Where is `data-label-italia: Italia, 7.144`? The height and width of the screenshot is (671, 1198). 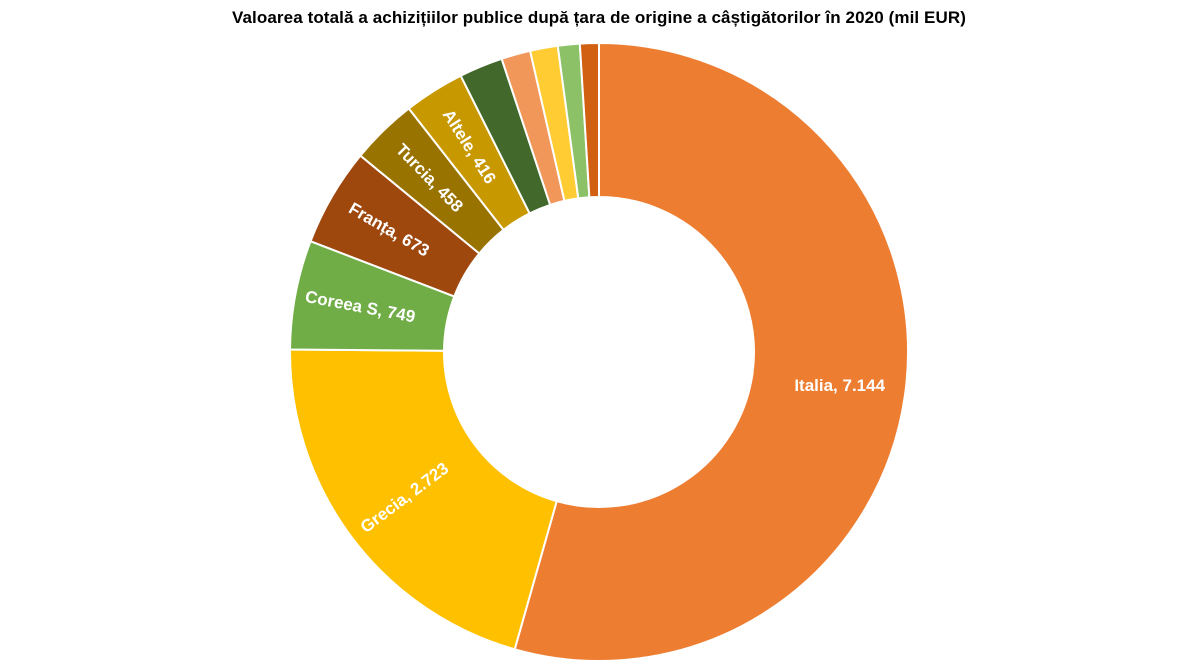 data-label-italia: Italia, 7.144 is located at coordinates (839, 385).